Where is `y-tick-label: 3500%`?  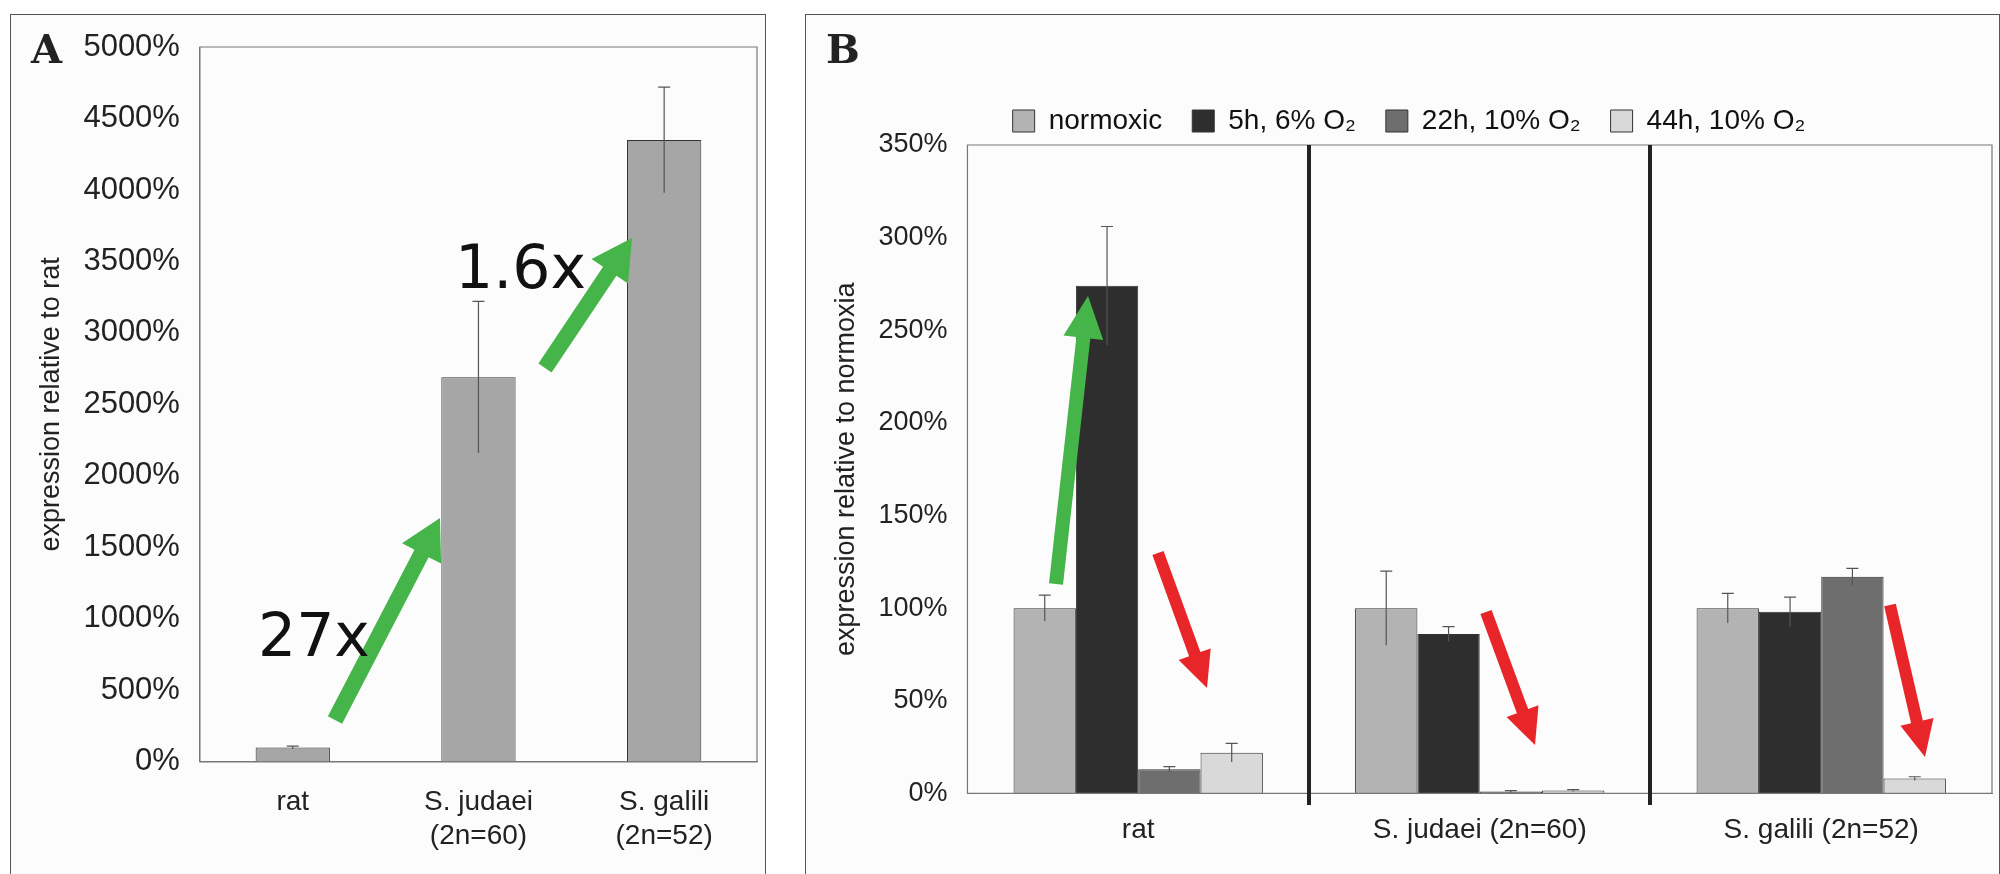
y-tick-label: 3500% is located at coordinates (131, 259).